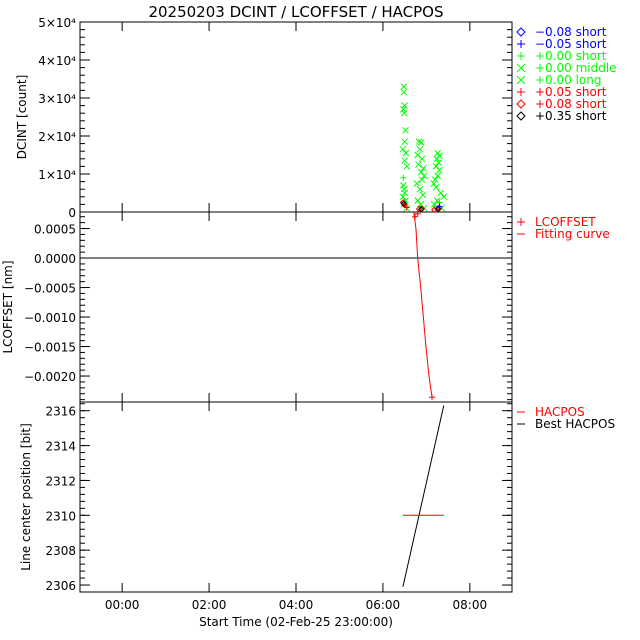  I want to click on x-axis-label: Start Time (02-Feb-25 23:00:00), so click(296, 622).